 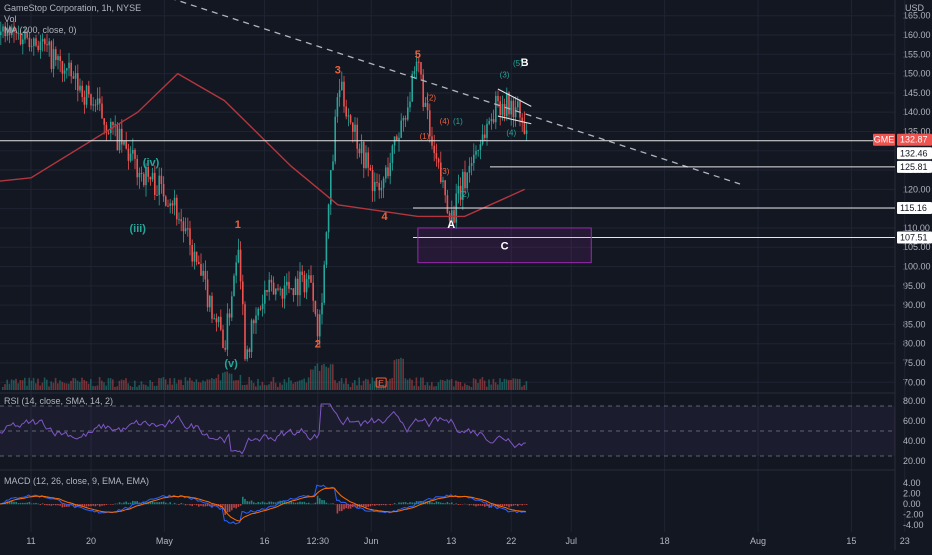 I want to click on wave-label: 5, so click(x=418, y=55).